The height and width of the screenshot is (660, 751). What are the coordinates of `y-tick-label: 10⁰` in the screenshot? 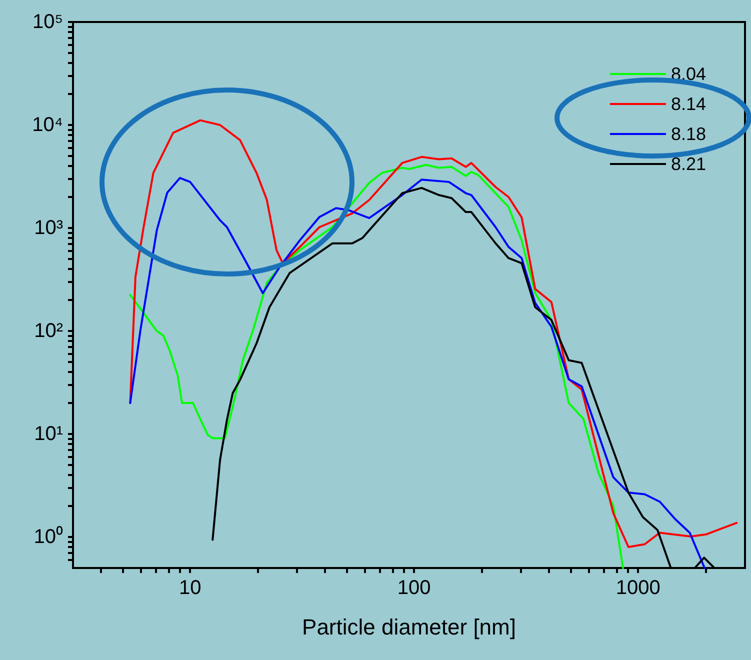 It's located at (48, 536).